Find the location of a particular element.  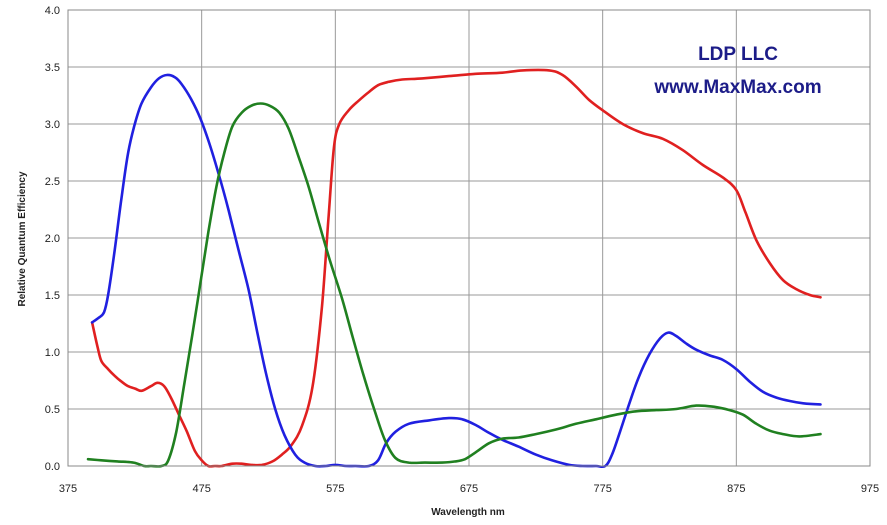

y-tick-label: 3.0 is located at coordinates (52, 125).